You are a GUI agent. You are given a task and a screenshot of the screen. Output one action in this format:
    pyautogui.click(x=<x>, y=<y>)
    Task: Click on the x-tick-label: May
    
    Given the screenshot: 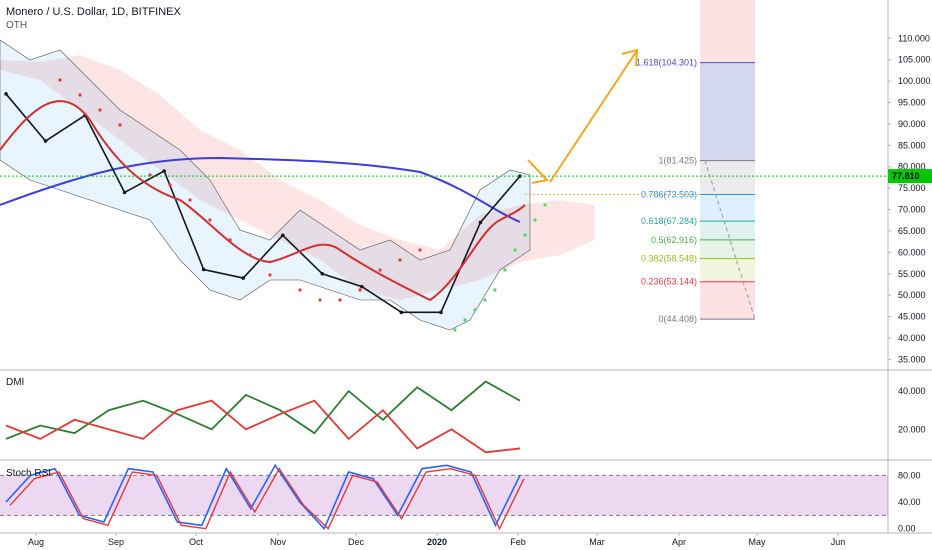 What is the action you would take?
    pyautogui.click(x=757, y=542)
    